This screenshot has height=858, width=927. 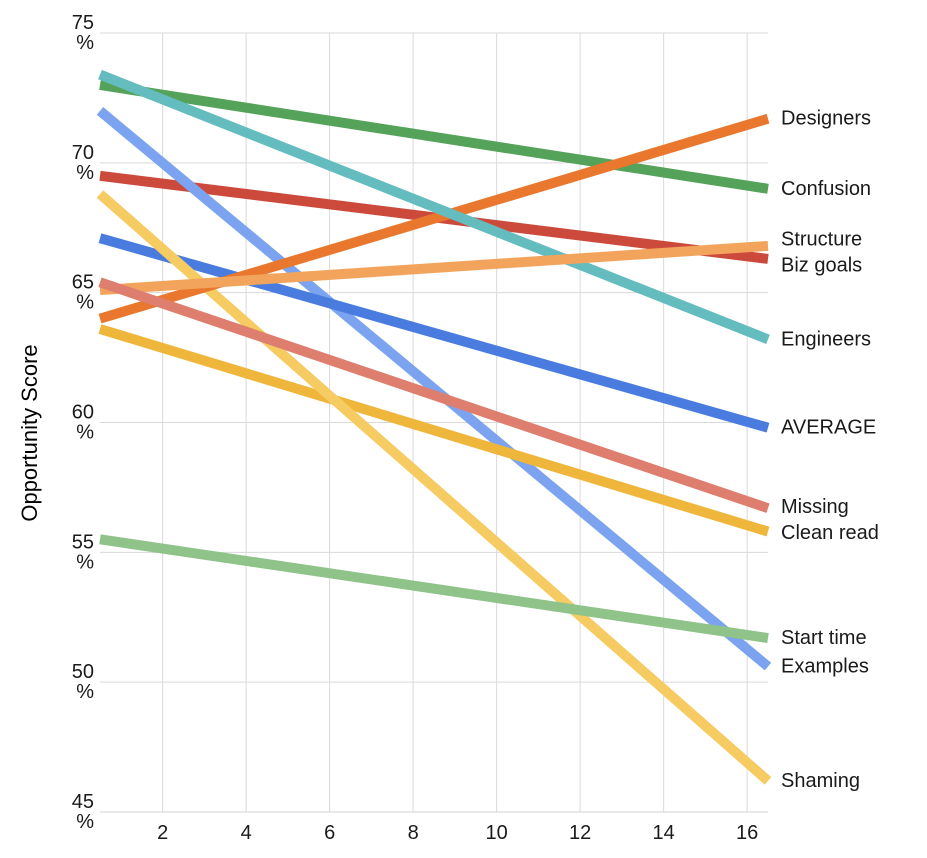 What do you see at coordinates (85, 692) in the screenshot?
I see `y-tick-suffix-50: %` at bounding box center [85, 692].